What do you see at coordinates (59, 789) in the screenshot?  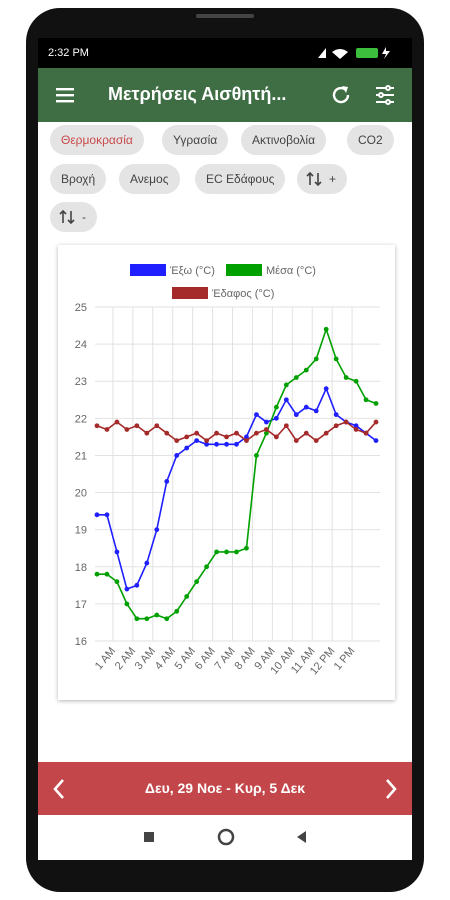 I see `prev-button` at bounding box center [59, 789].